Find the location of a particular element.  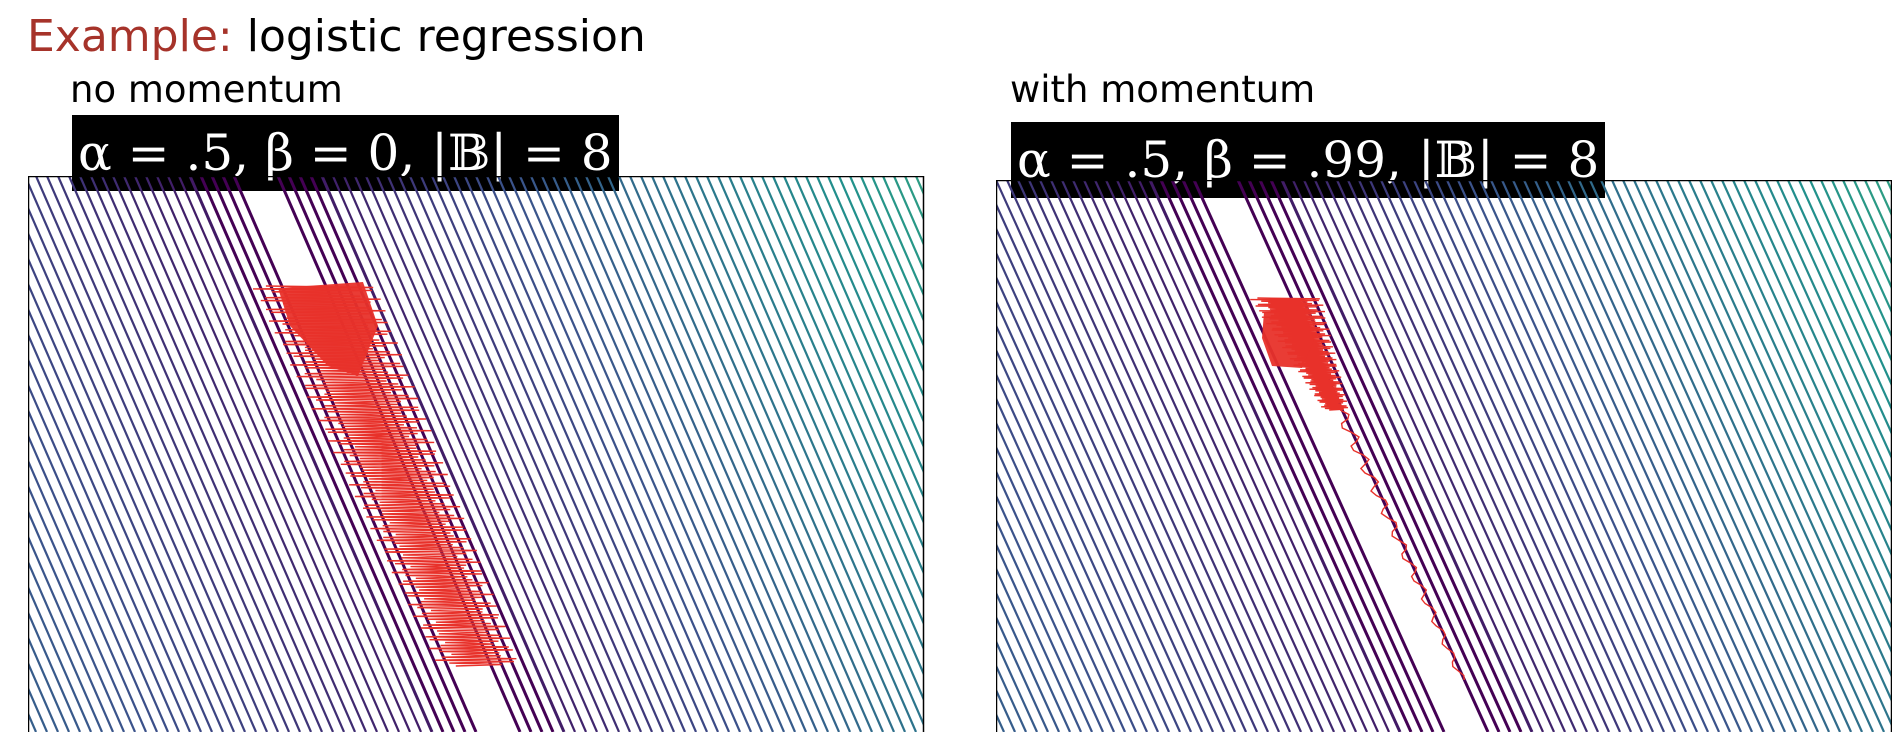

title-keyword: Example: is located at coordinates (130, 36).